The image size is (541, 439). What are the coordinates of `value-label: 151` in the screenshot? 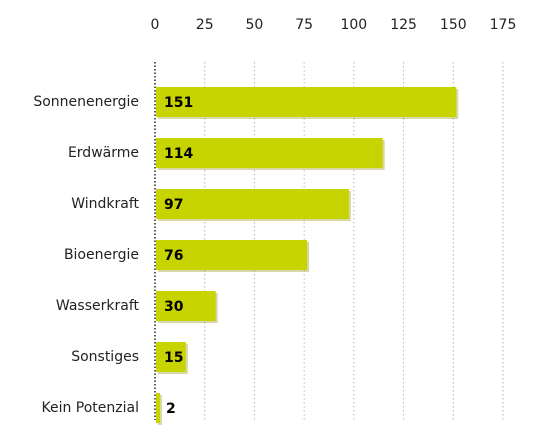 It's located at (178, 103).